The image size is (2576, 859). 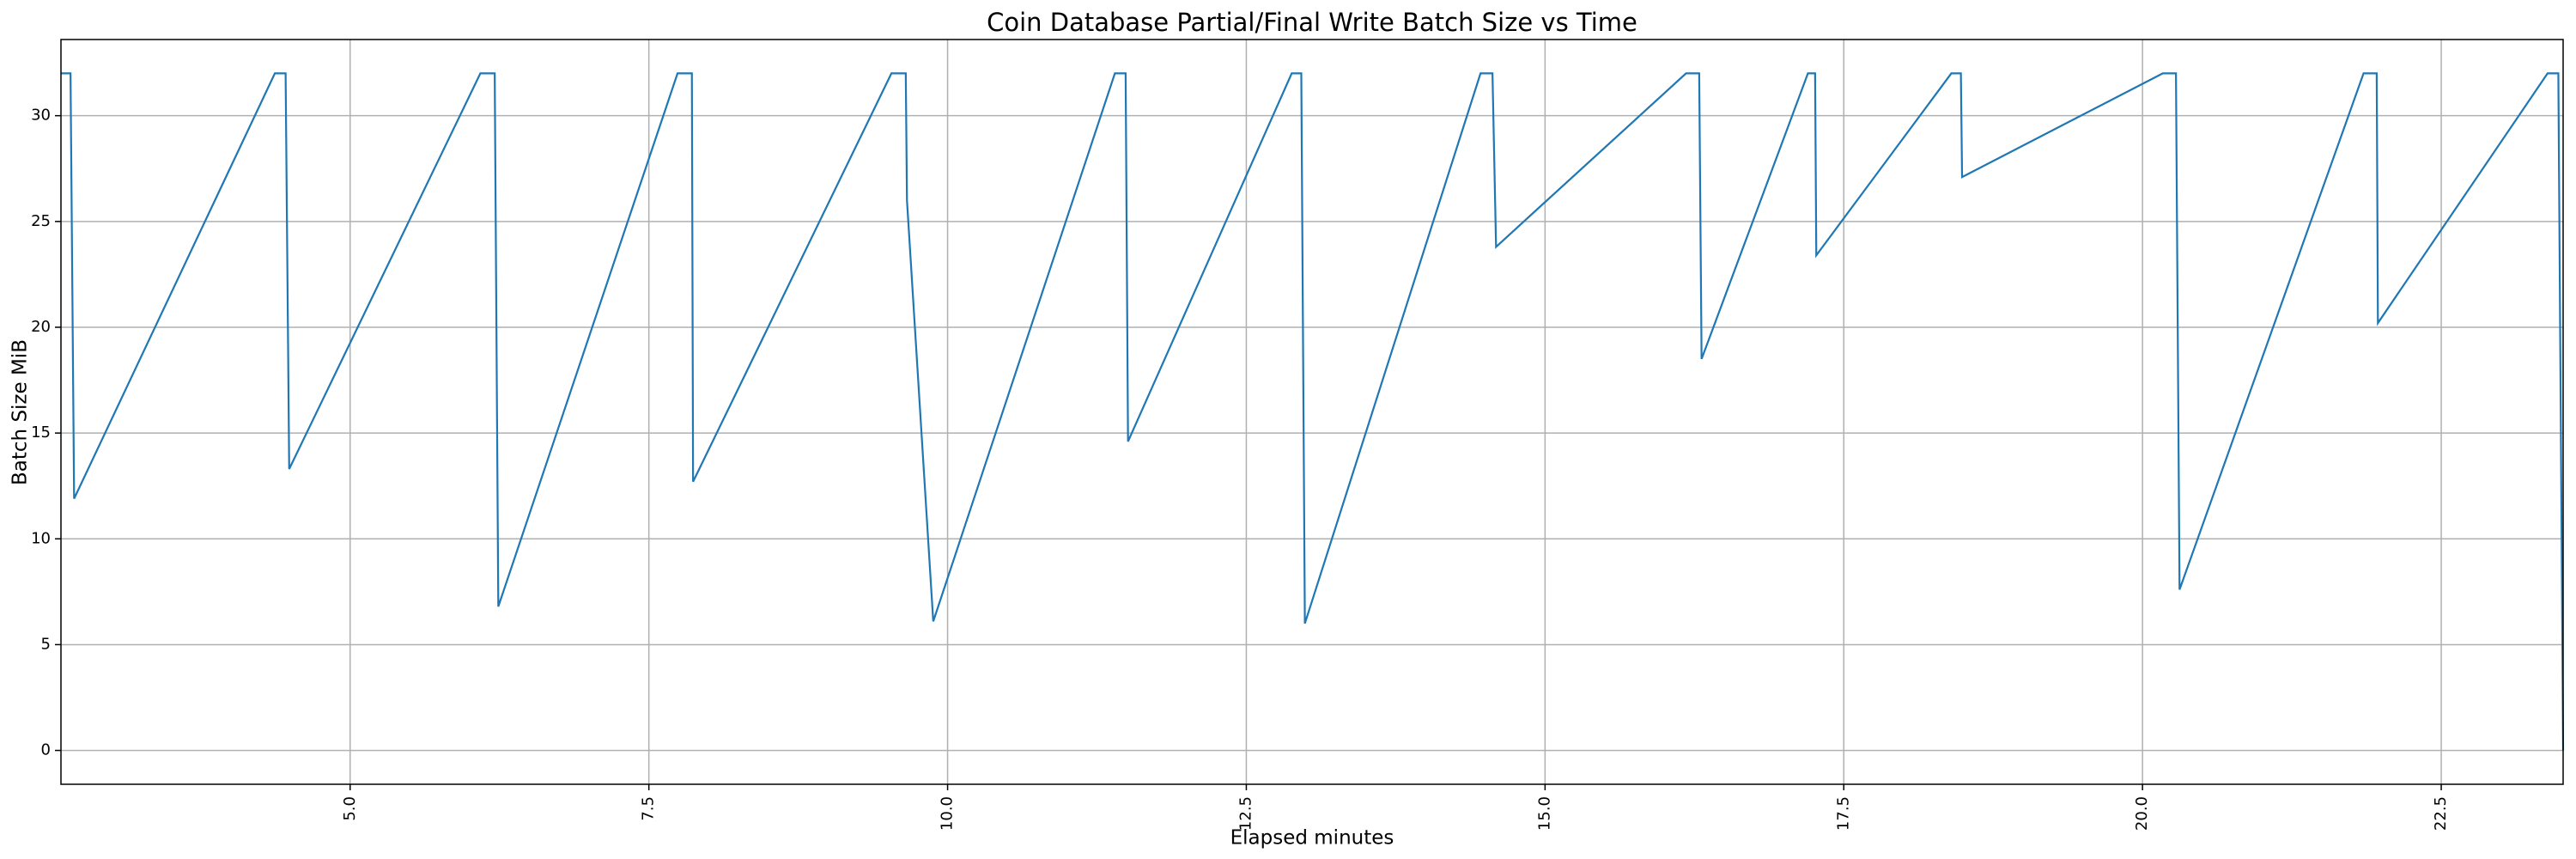 What do you see at coordinates (1312, 839) in the screenshot?
I see `x-axis-label: Elapsed minutes` at bounding box center [1312, 839].